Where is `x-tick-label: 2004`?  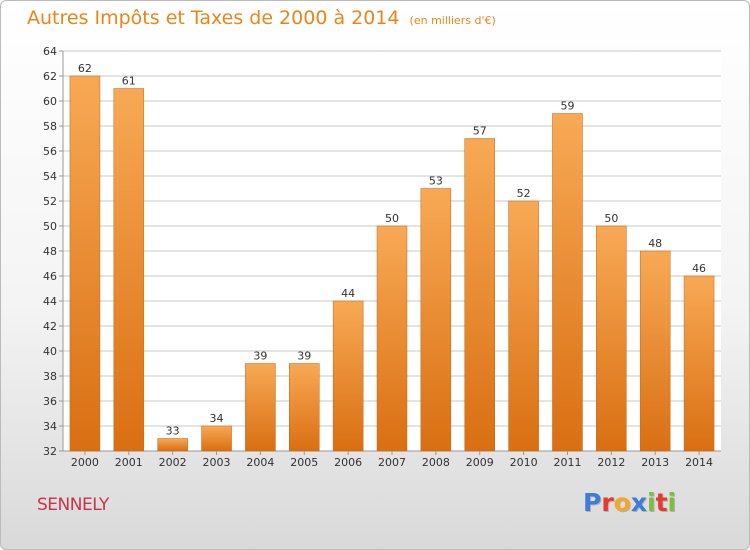
x-tick-label: 2004 is located at coordinates (260, 462).